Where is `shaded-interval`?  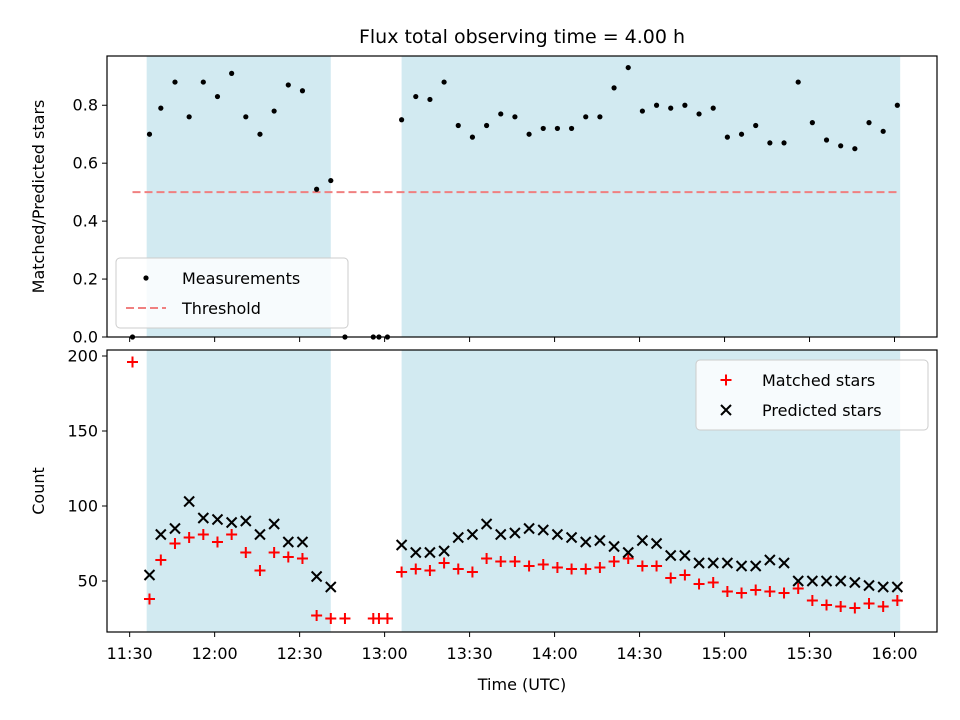
shaded-interval is located at coordinates (238, 491).